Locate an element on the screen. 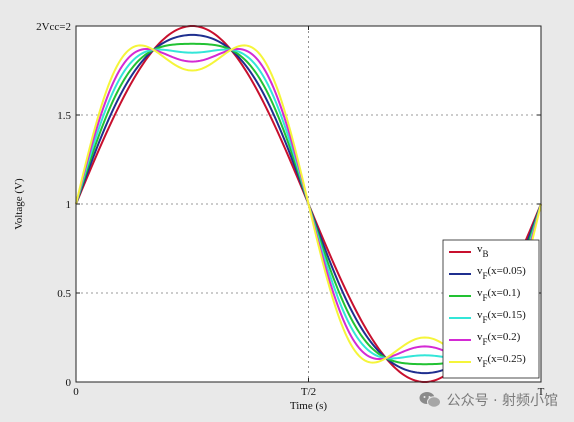 This screenshot has height=422, width=574. legend-label: vF(x=0.1) is located at coordinates (499, 295).